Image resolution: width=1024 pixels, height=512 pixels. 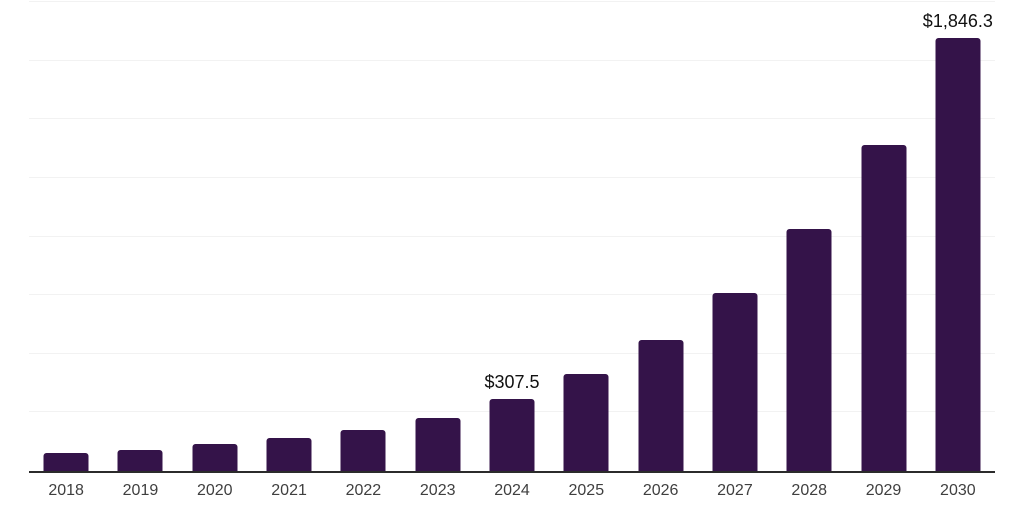 What do you see at coordinates (586, 422) in the screenshot?
I see `bar-2025` at bounding box center [586, 422].